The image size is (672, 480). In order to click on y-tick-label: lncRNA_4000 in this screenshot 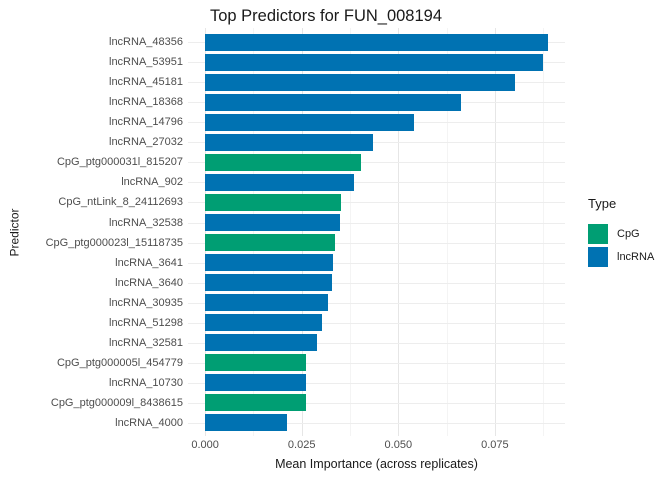, I will do `click(149, 422)`.